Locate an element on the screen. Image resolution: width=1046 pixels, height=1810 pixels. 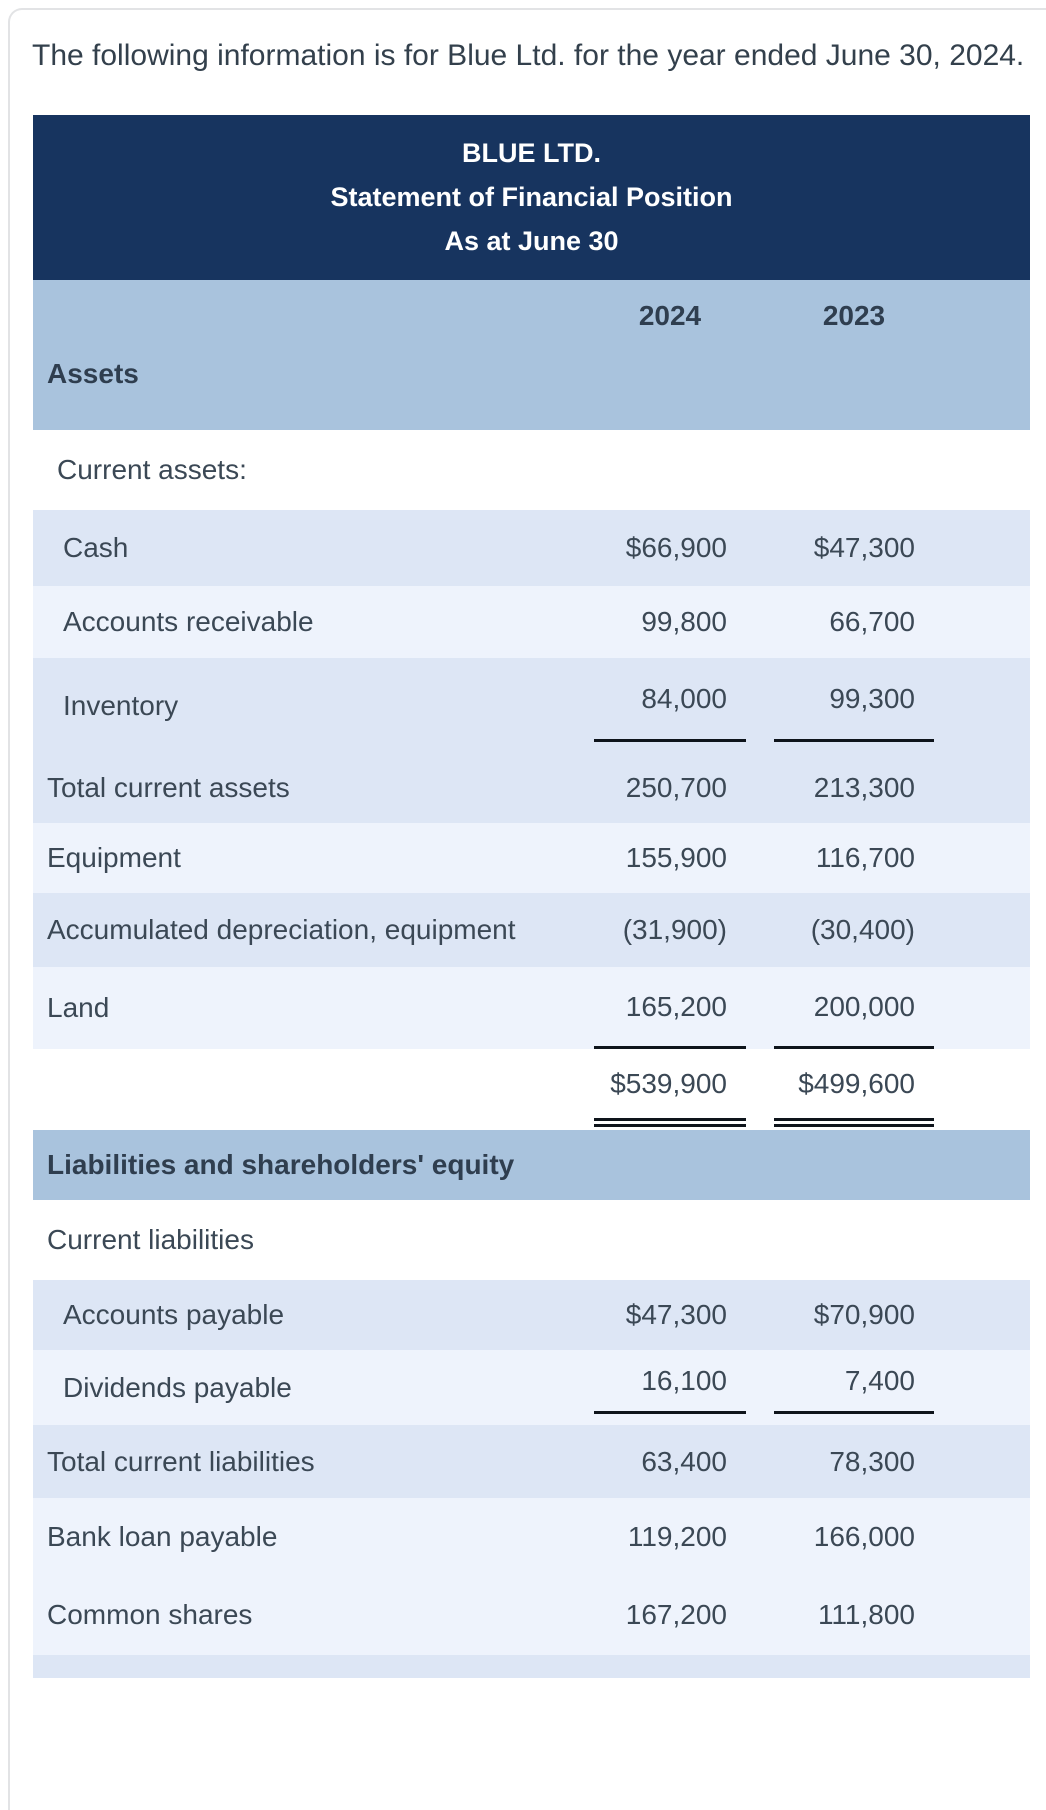
value-2024-cell: 119,200 is located at coordinates (670, 1536).